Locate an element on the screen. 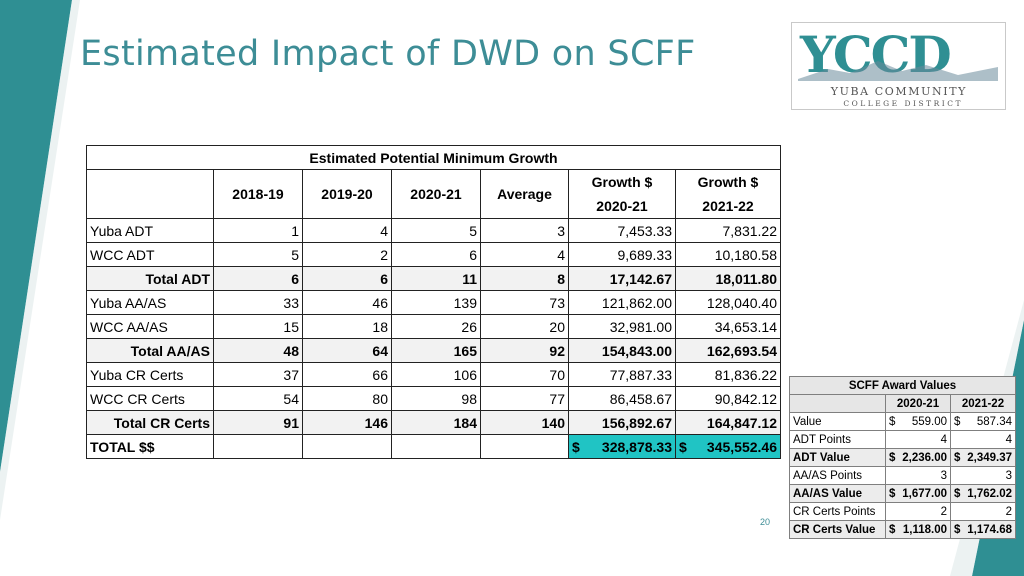 This screenshot has width=1024, height=576. amount: 2,349.37 is located at coordinates (989, 457).